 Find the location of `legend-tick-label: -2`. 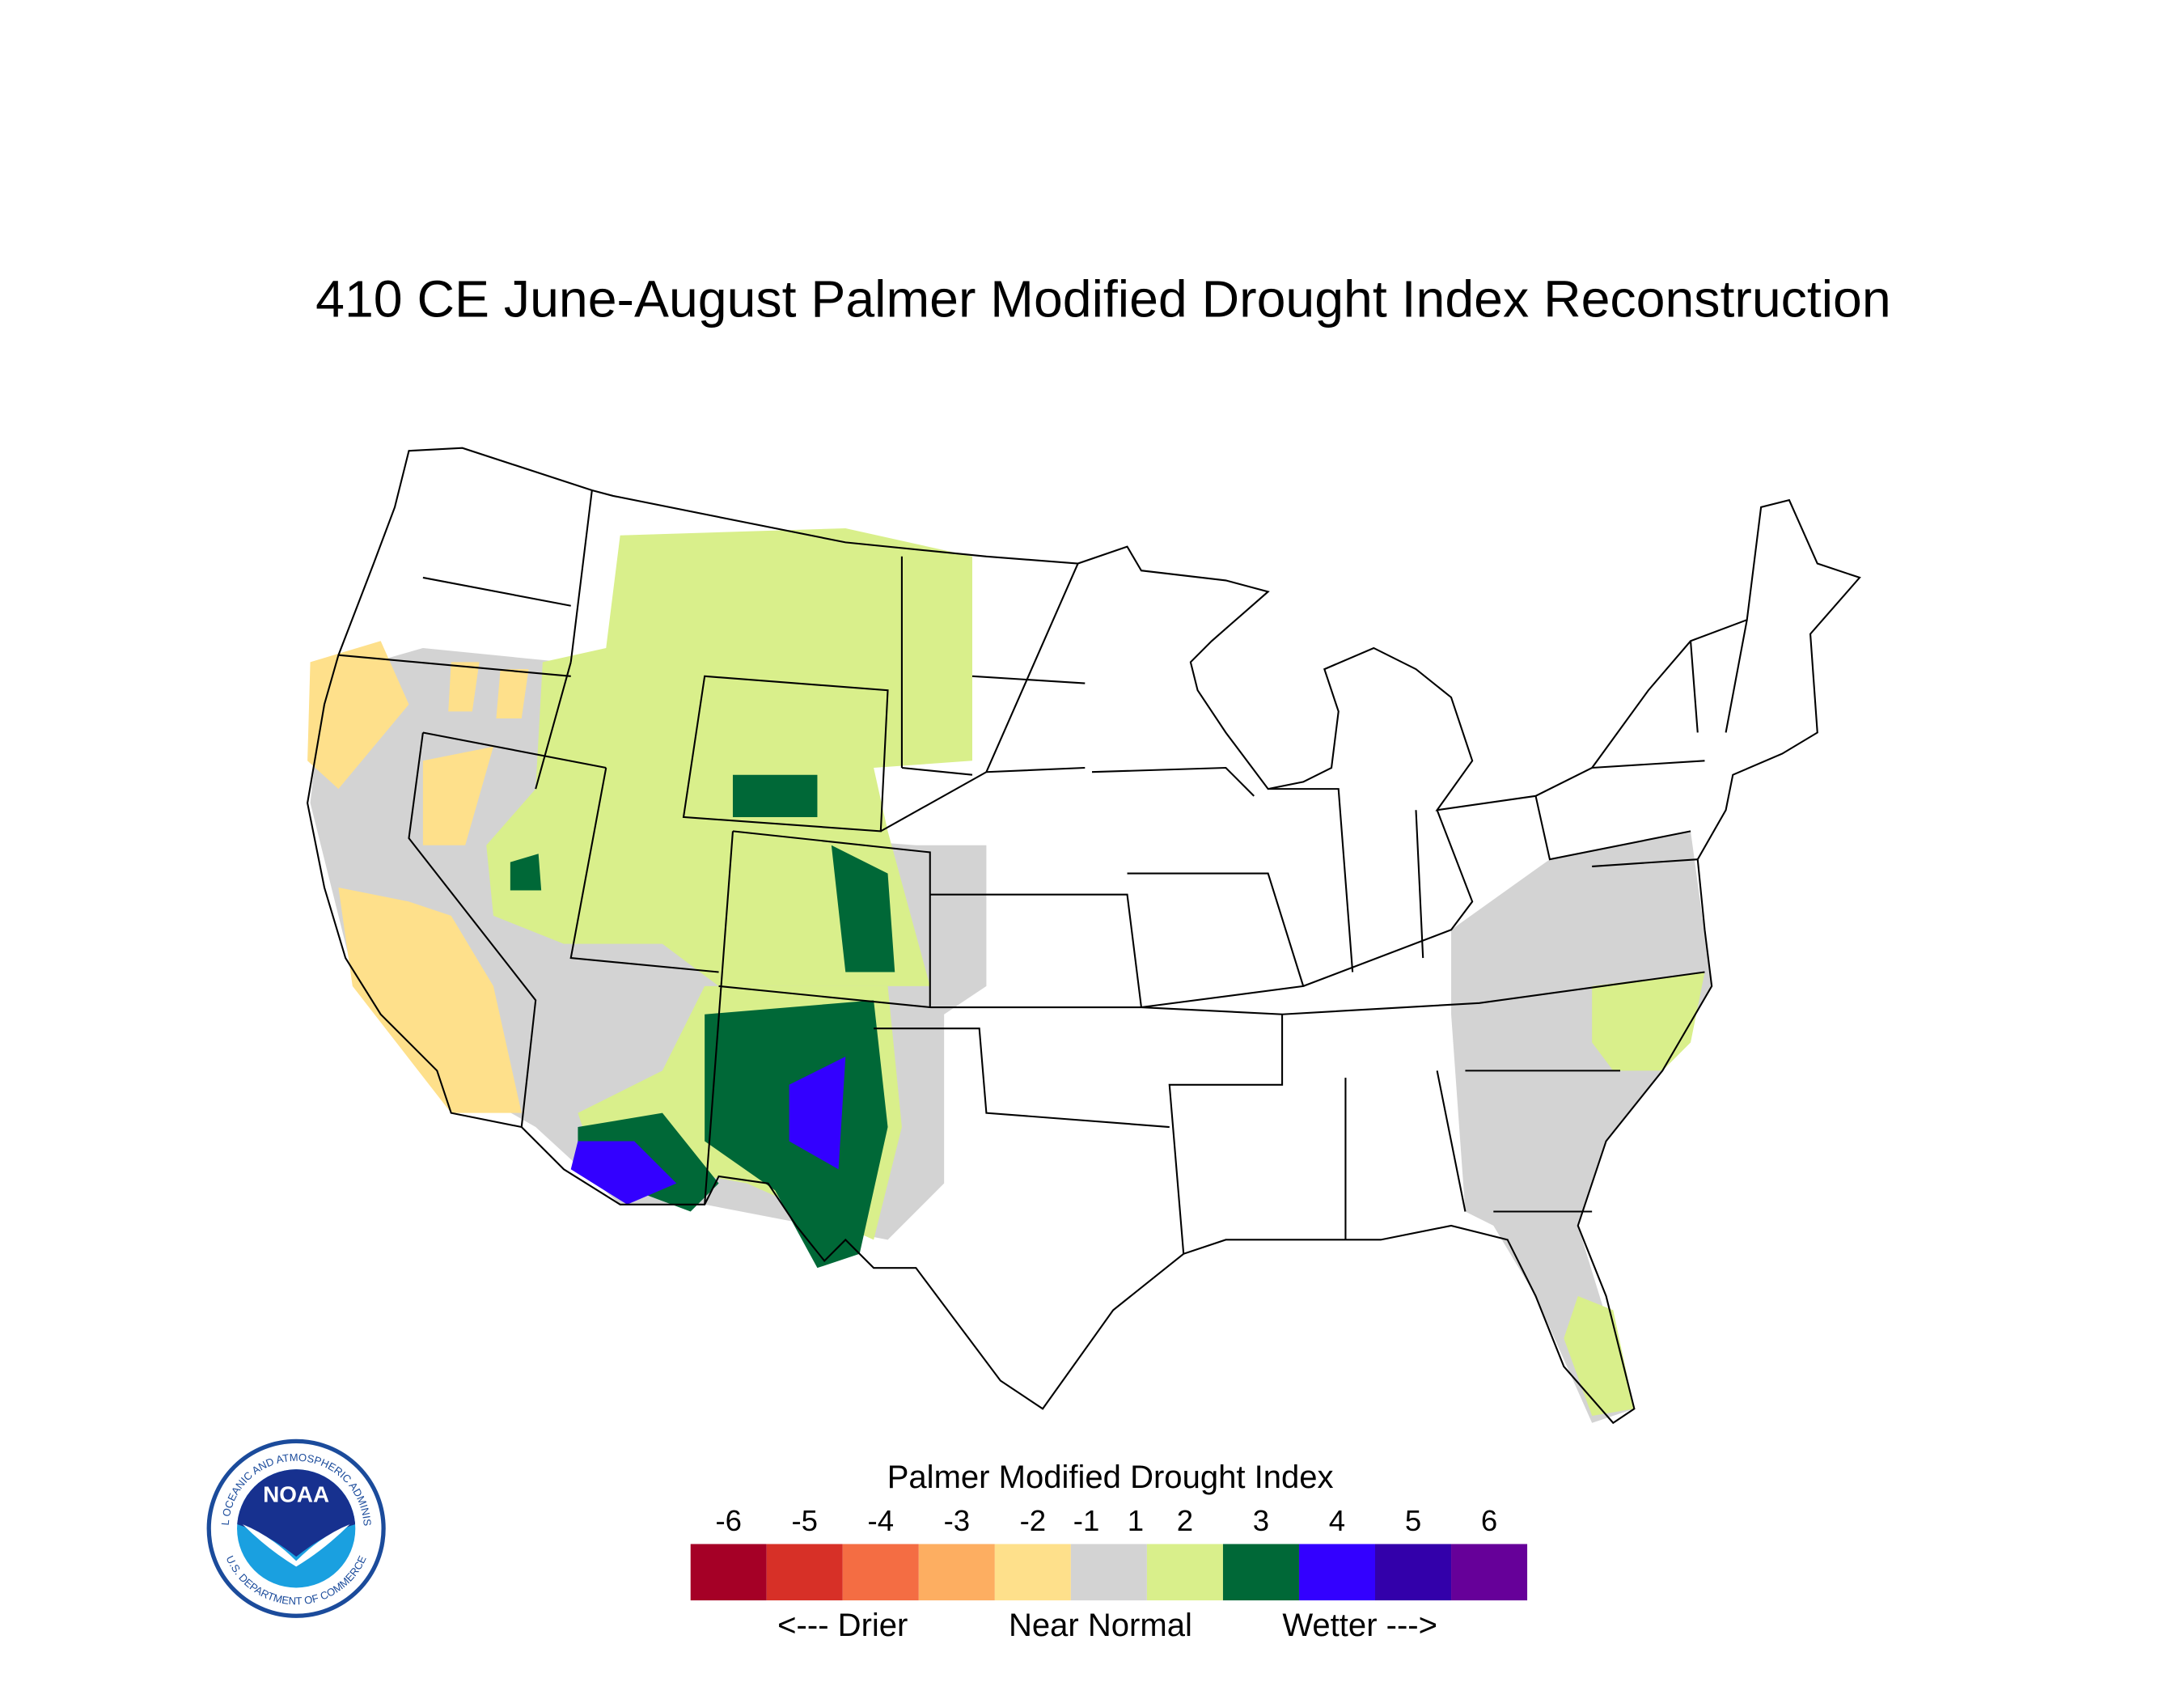

legend-tick-label: -2 is located at coordinates (1033, 1520).